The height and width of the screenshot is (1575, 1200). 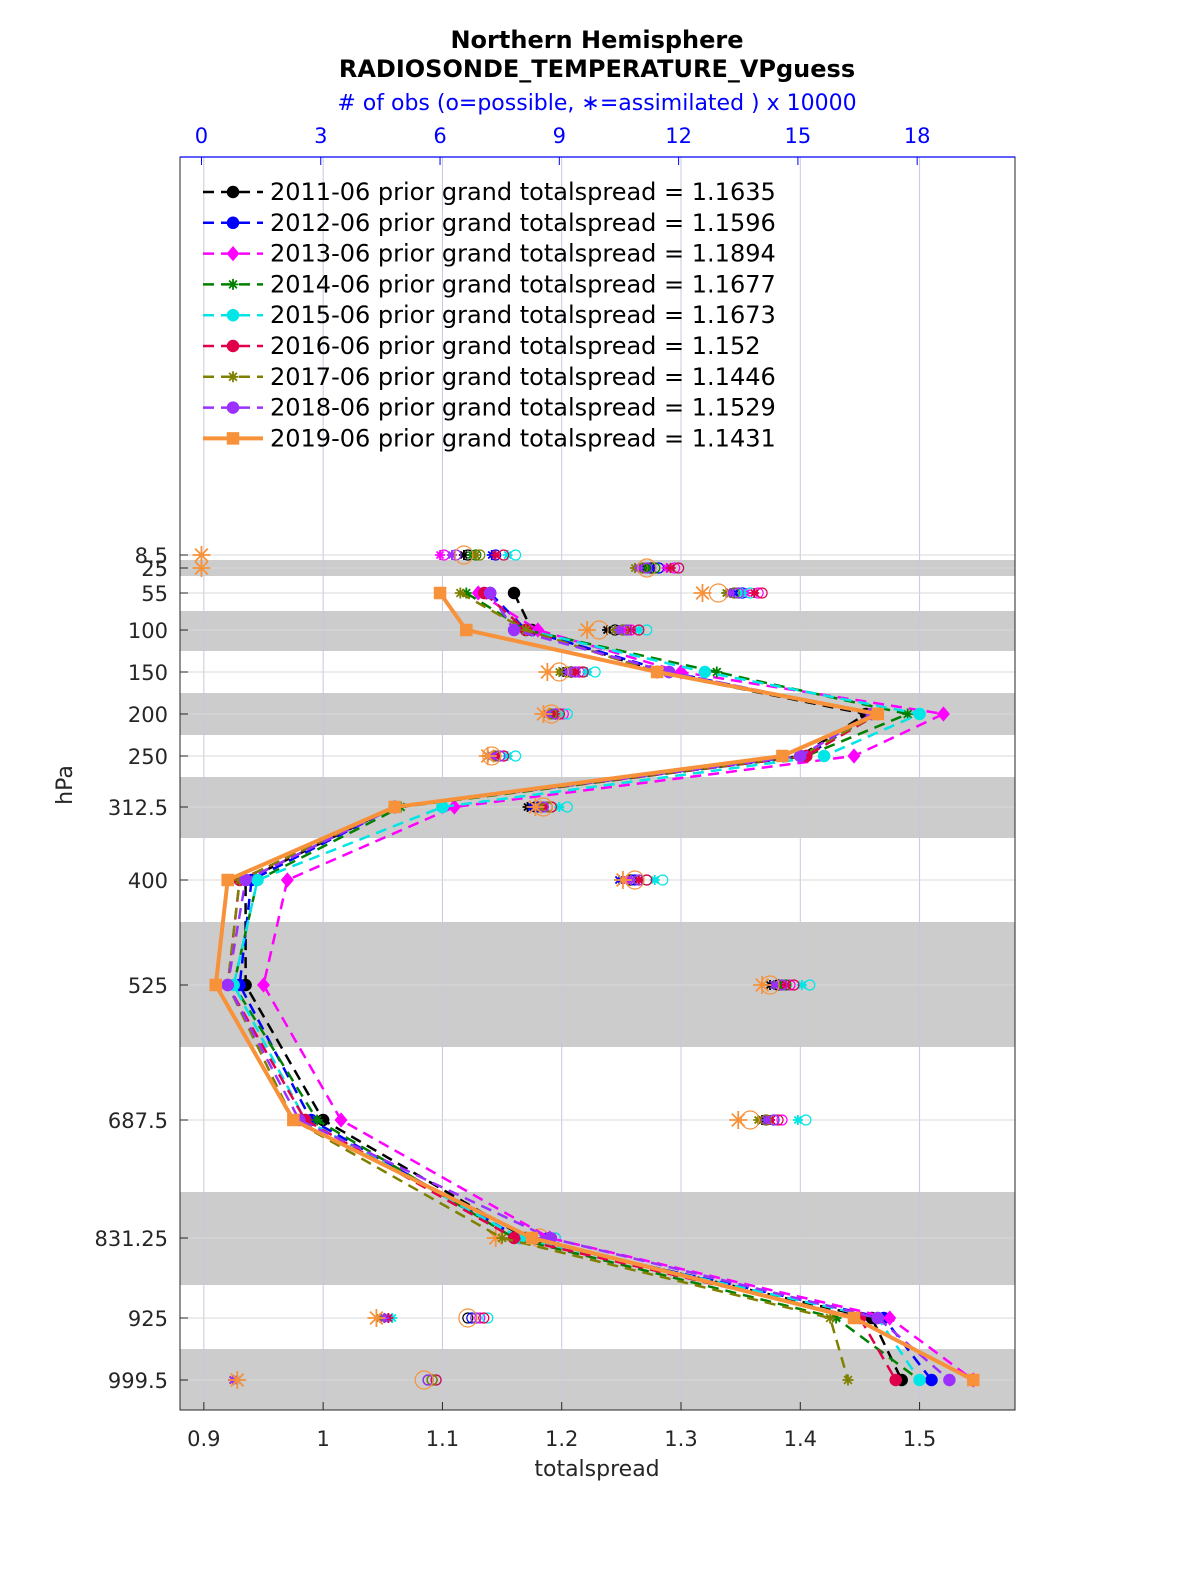 I want to click on legend-entry: 2015-06 prior grand totalspread = 1.1673, so click(x=523, y=315).